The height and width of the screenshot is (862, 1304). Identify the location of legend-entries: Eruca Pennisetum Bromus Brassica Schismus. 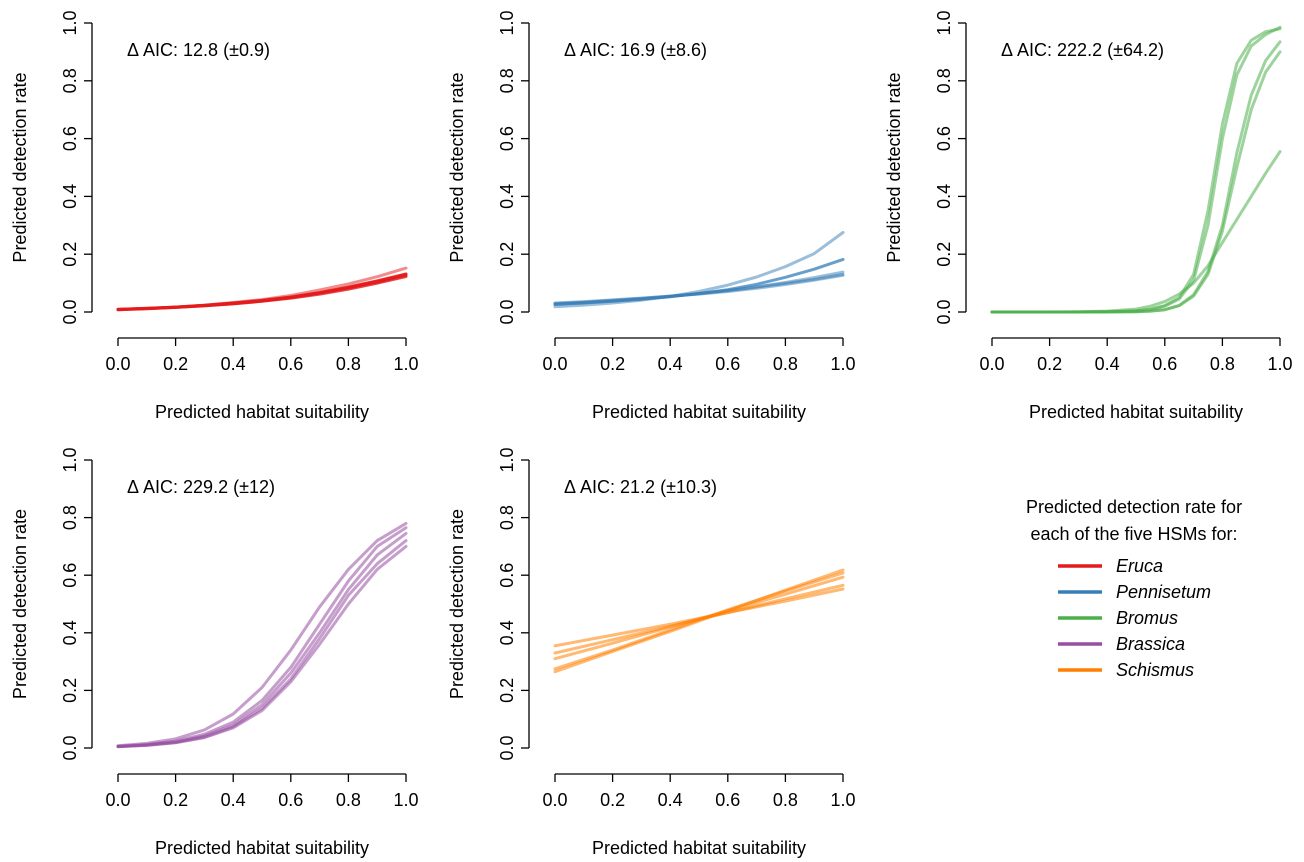
(1134, 618).